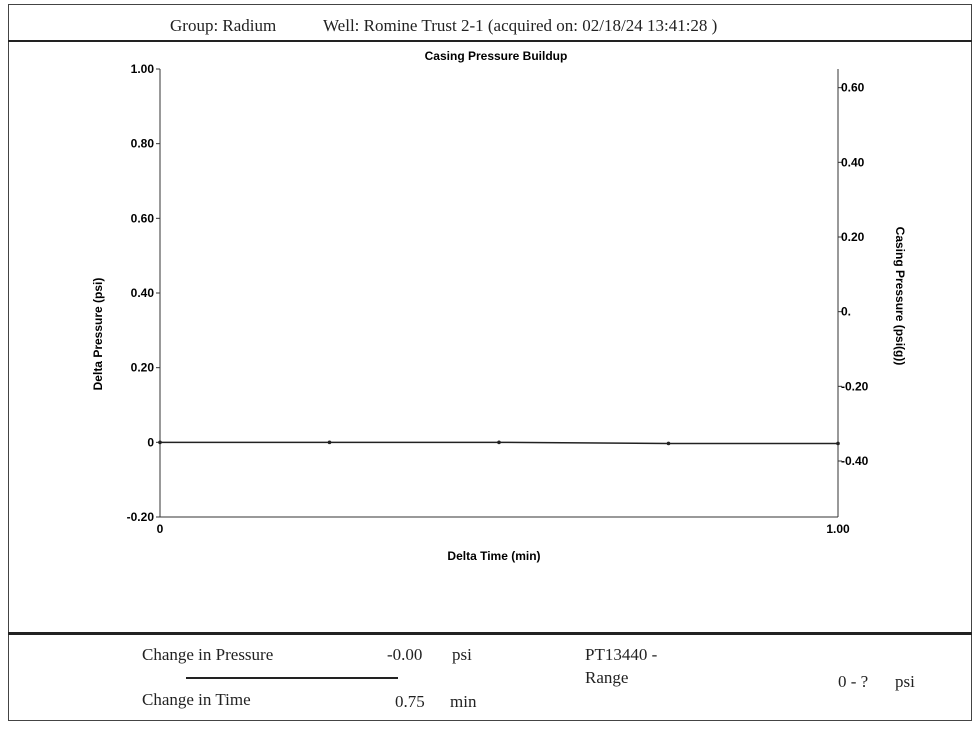 Image resolution: width=978 pixels, height=729 pixels. What do you see at coordinates (143, 69) in the screenshot?
I see `y-tick-label: 1.00` at bounding box center [143, 69].